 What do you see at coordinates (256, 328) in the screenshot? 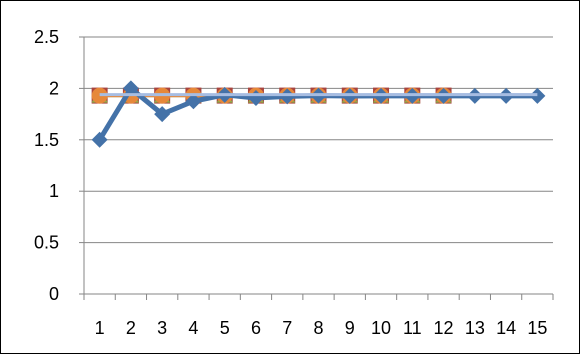
I see `x-tick-label: 6` at bounding box center [256, 328].